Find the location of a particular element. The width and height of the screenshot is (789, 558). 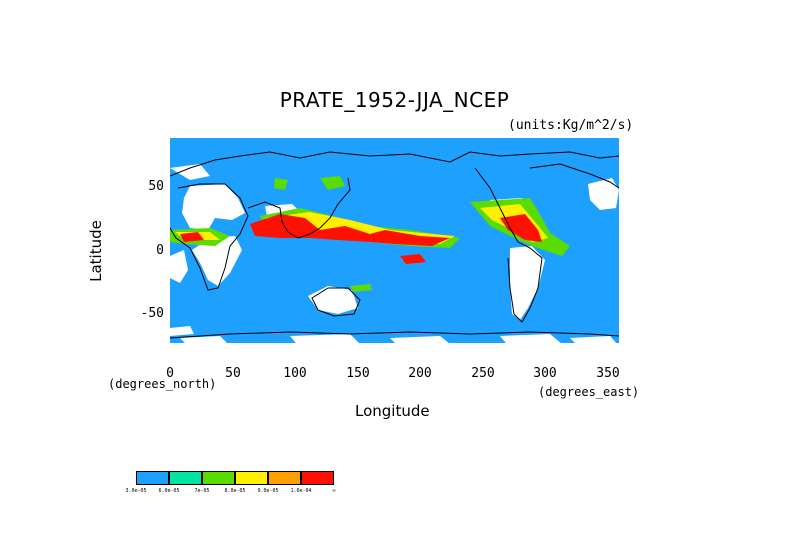

x-tick-350: 350 is located at coordinates (608, 373).